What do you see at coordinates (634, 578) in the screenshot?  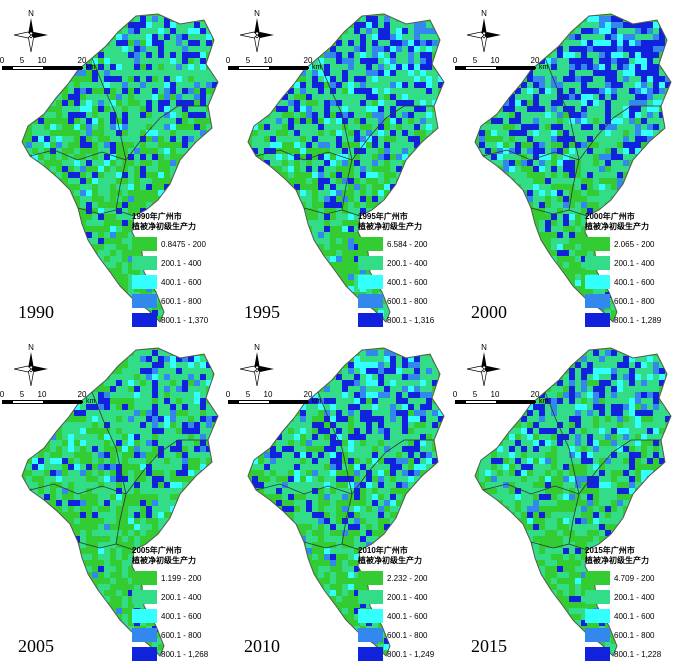 I see `legend-class-label: 4.709 - 200` at bounding box center [634, 578].